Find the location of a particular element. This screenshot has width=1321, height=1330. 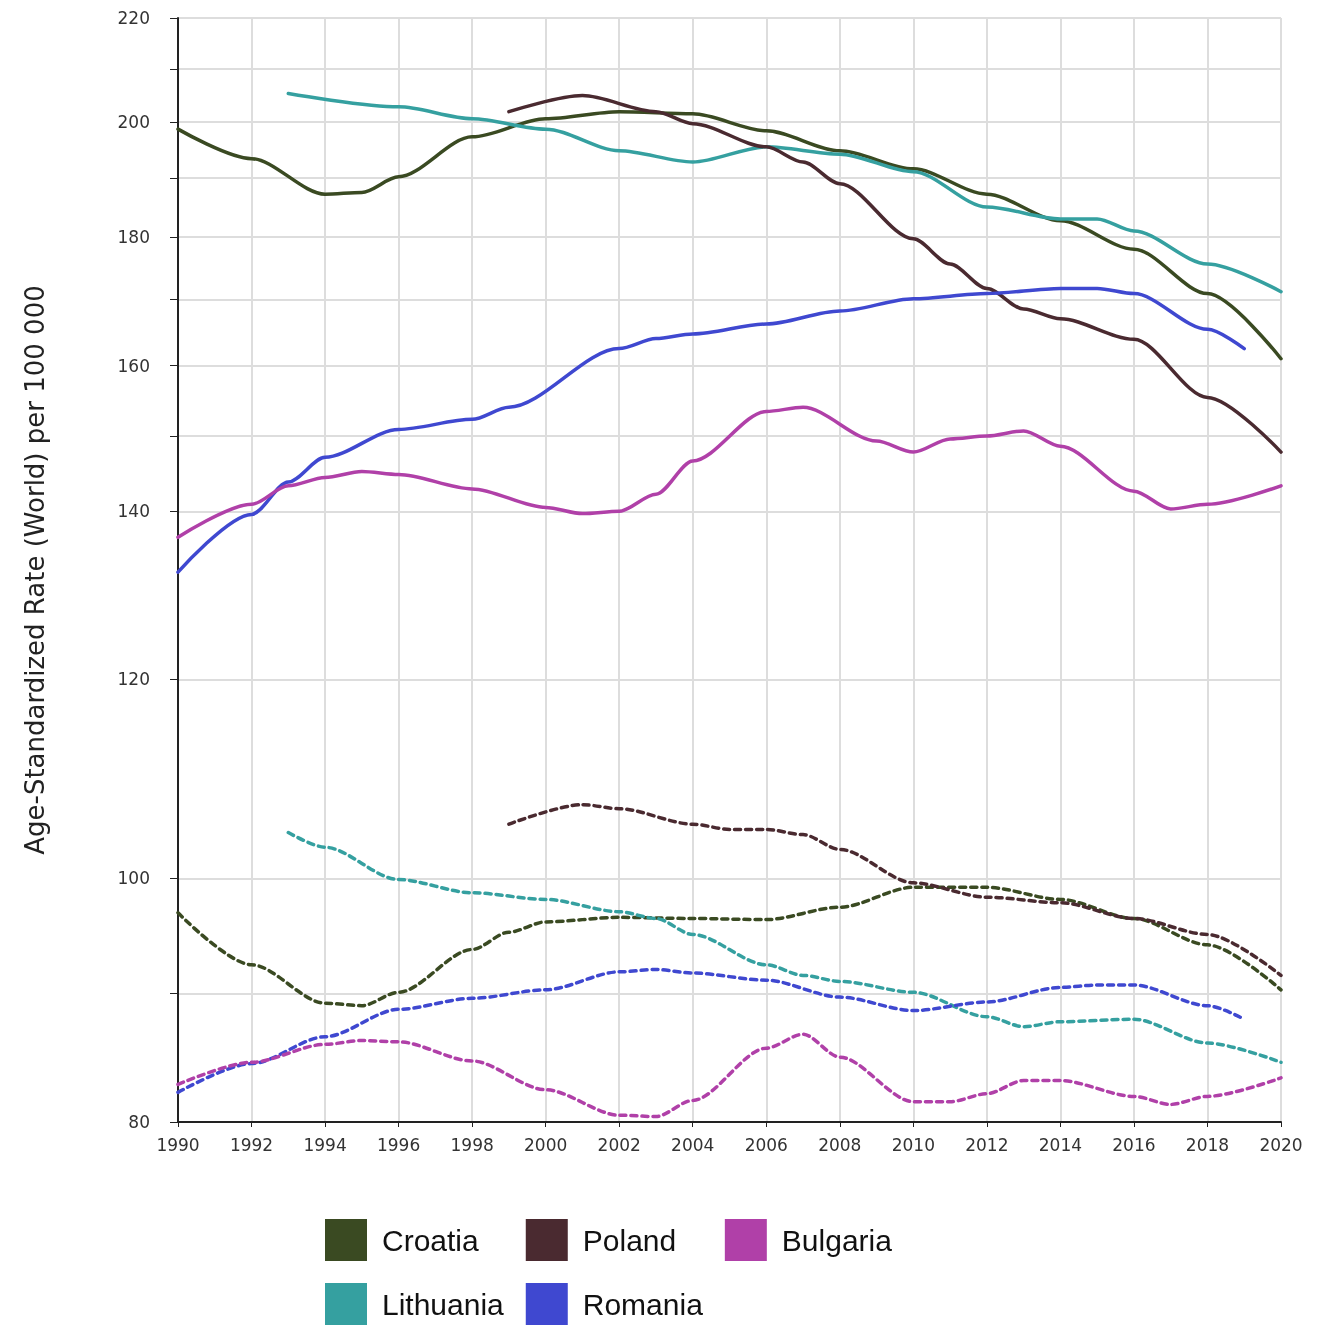

y-tick-label: 200 is located at coordinates (133, 122).